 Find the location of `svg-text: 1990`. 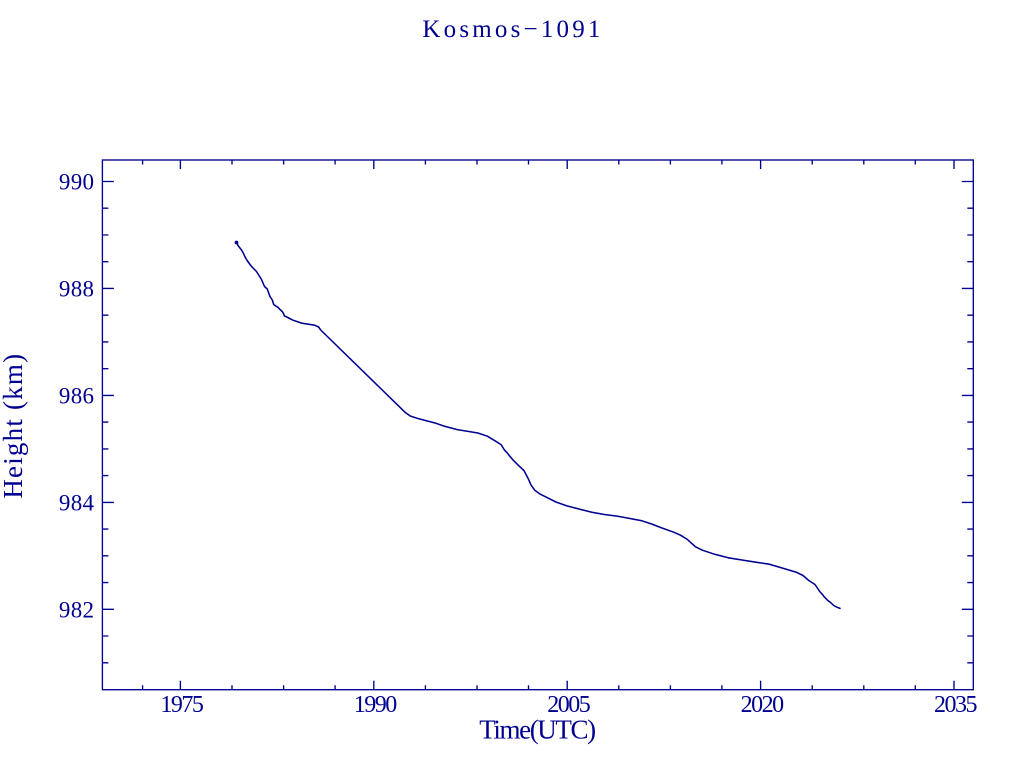

svg-text: 1990 is located at coordinates (376, 705).